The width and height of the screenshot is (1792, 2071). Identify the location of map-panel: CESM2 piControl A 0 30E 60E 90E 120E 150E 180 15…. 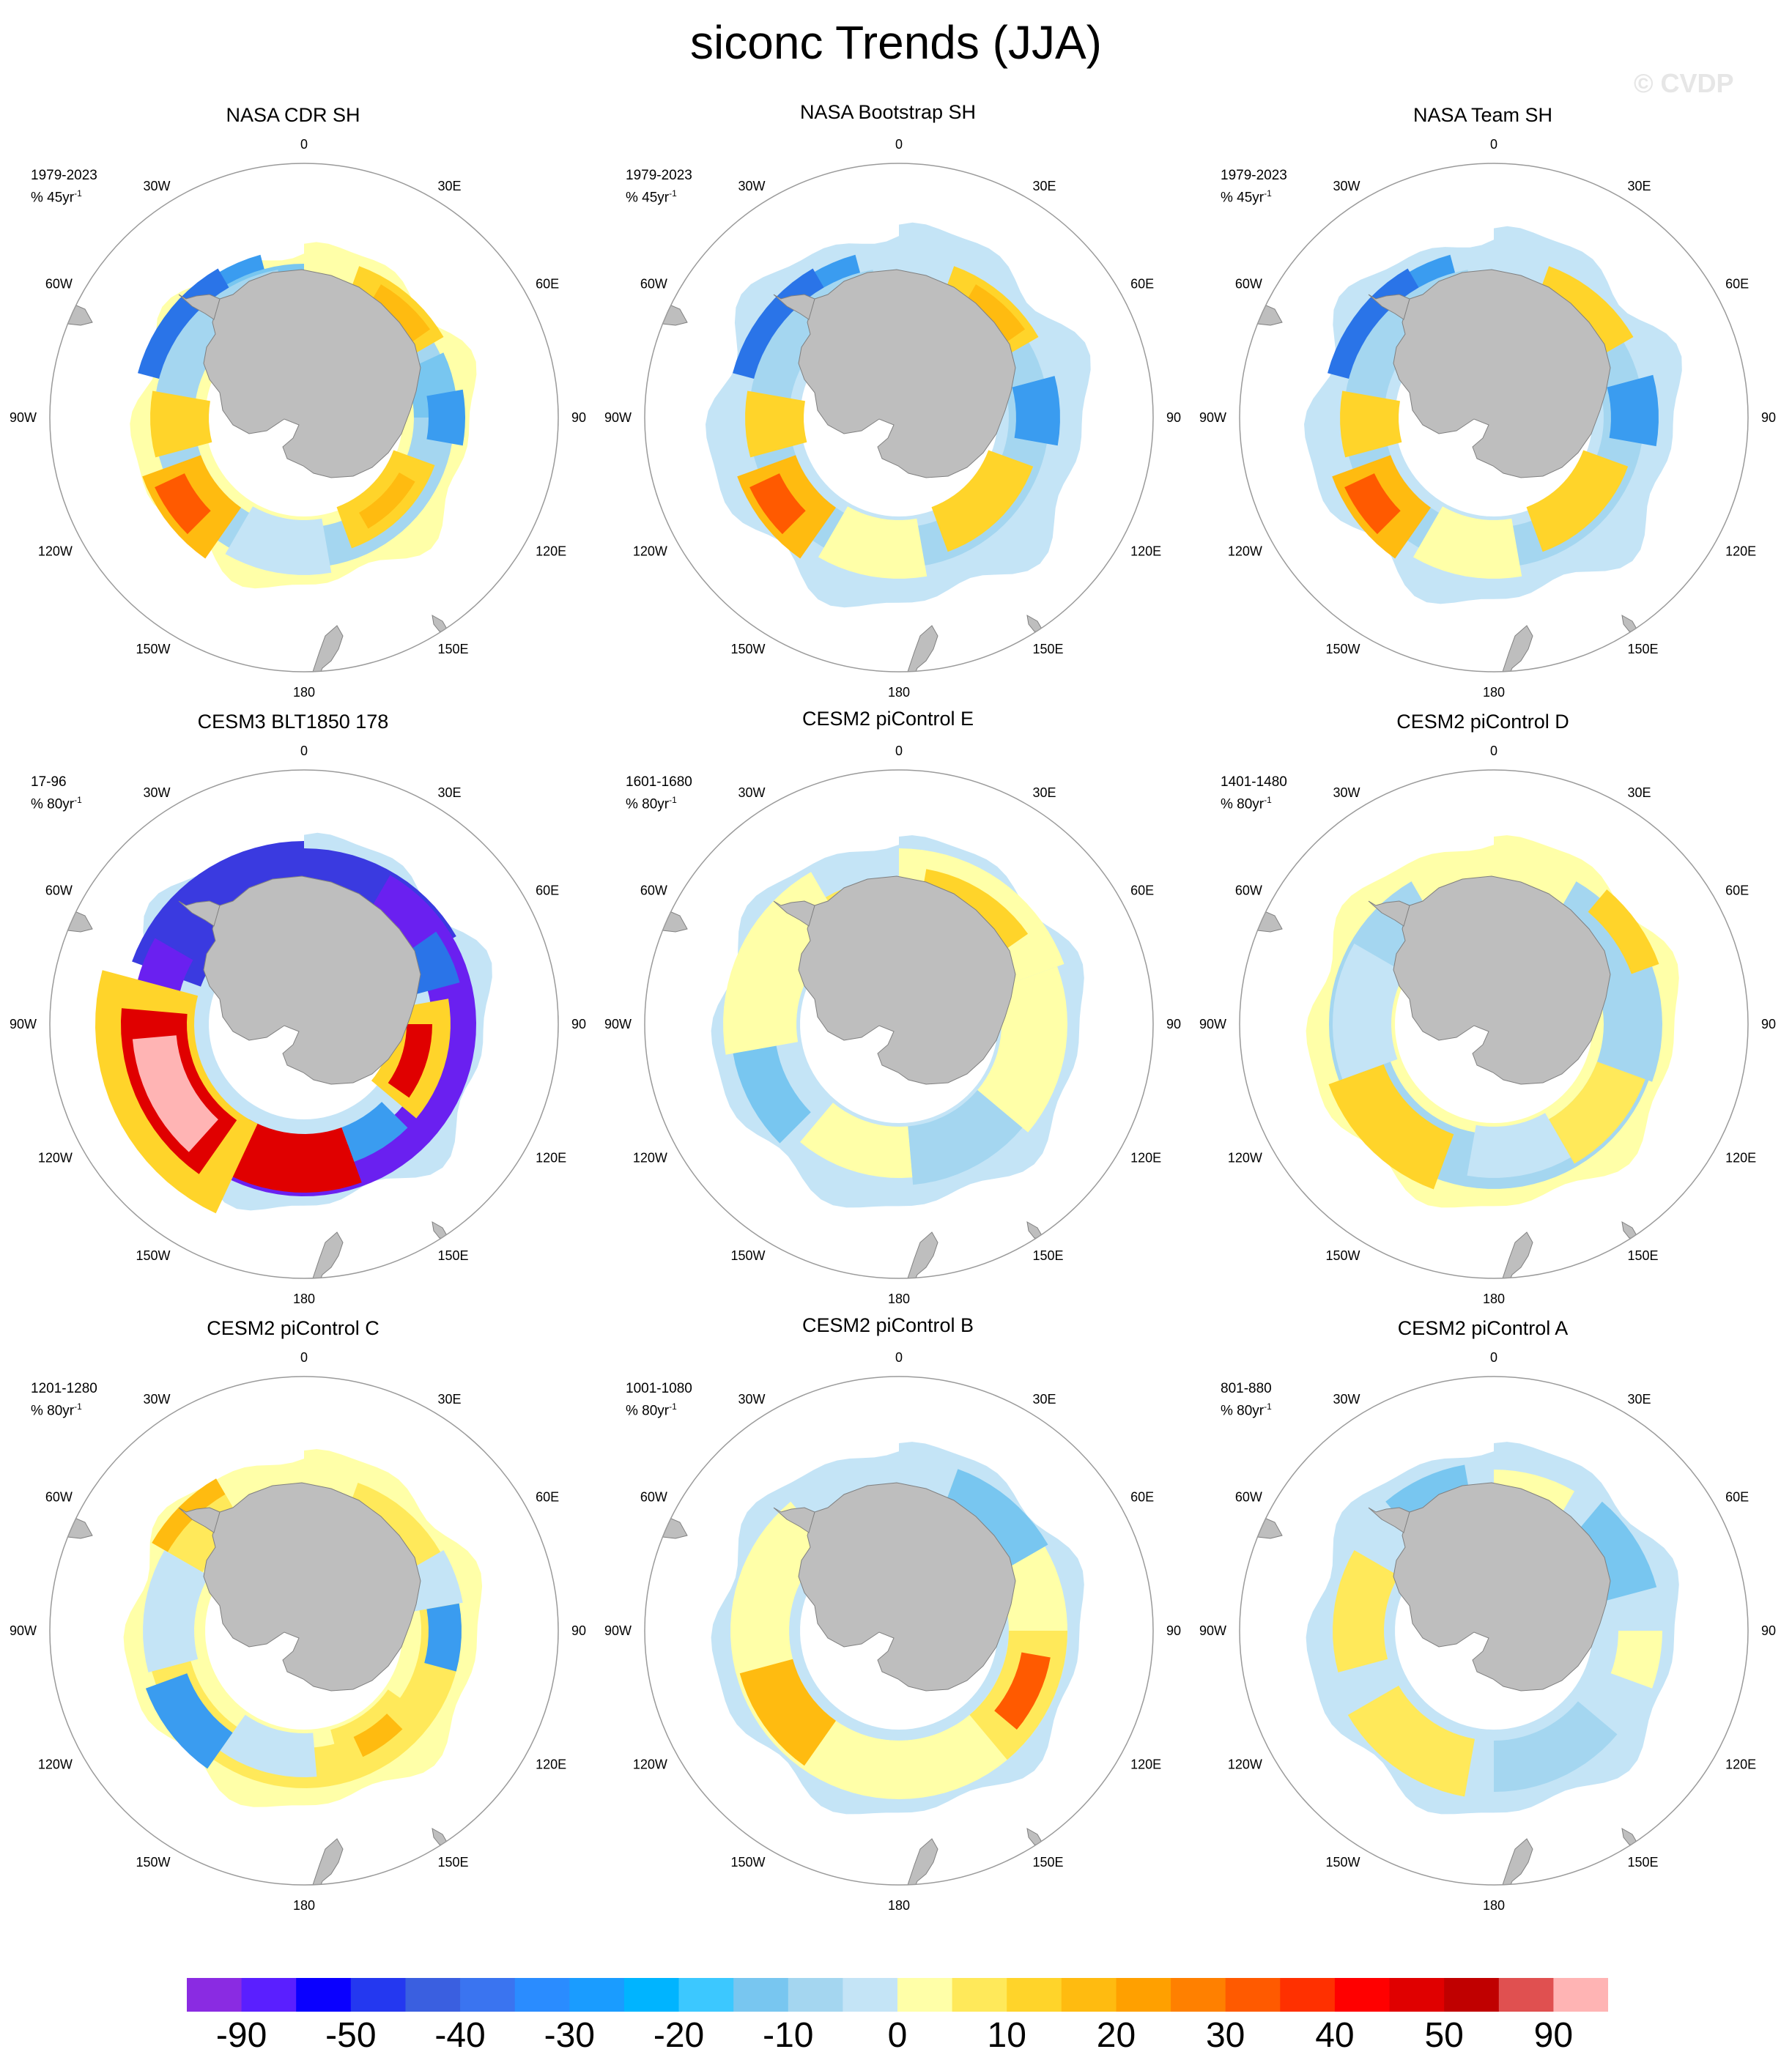
(1483, 1616).